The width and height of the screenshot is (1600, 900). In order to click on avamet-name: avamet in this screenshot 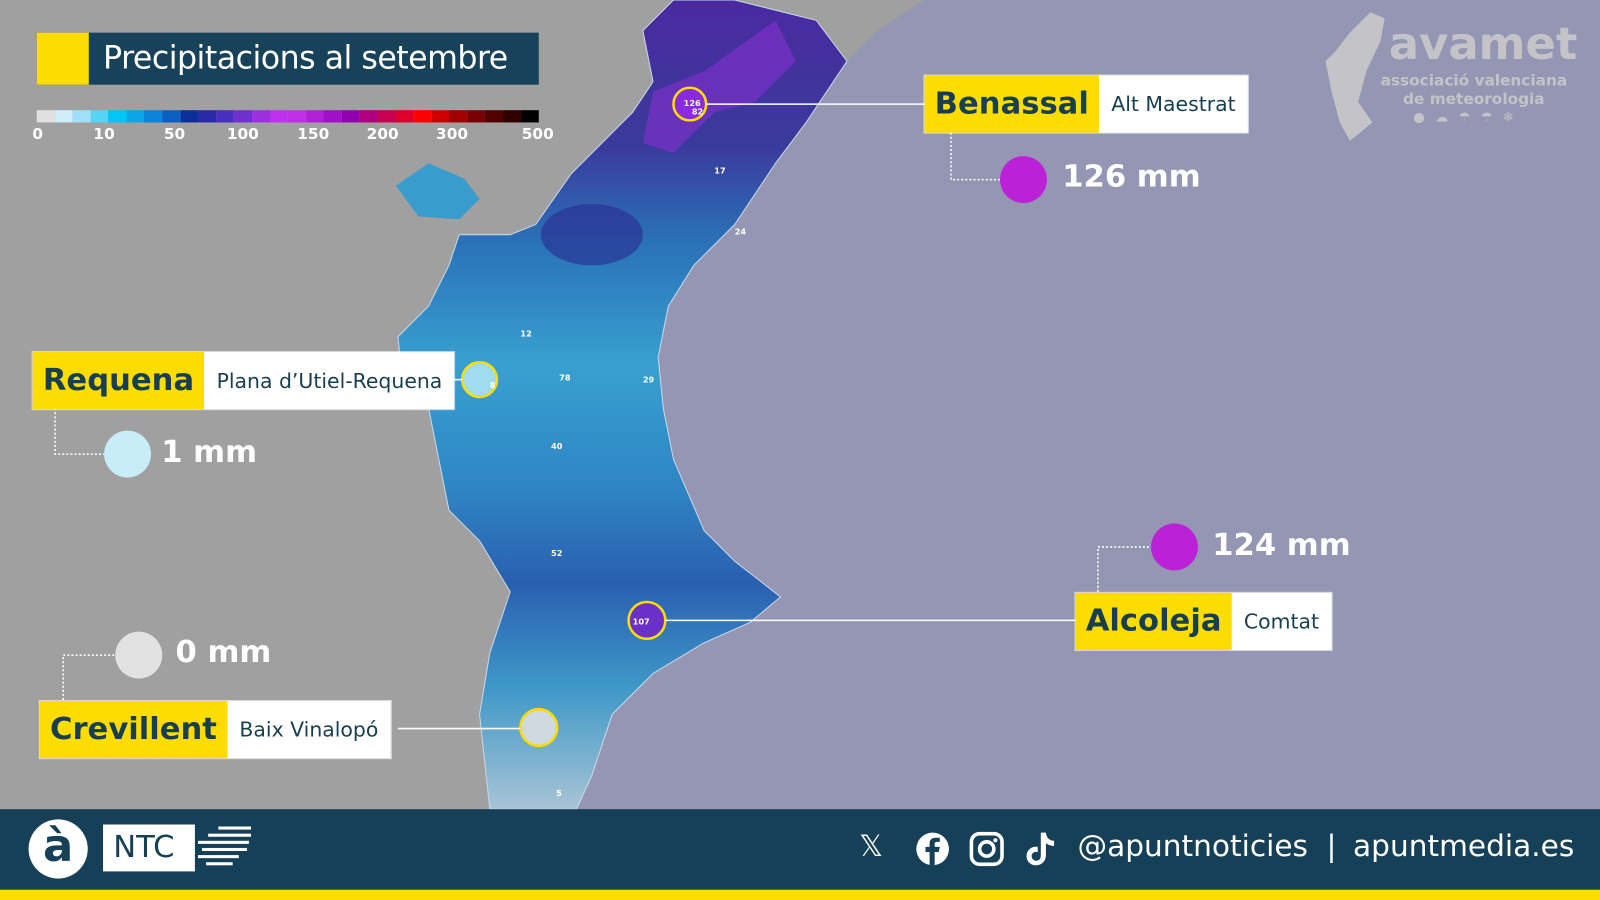, I will do `click(1483, 44)`.